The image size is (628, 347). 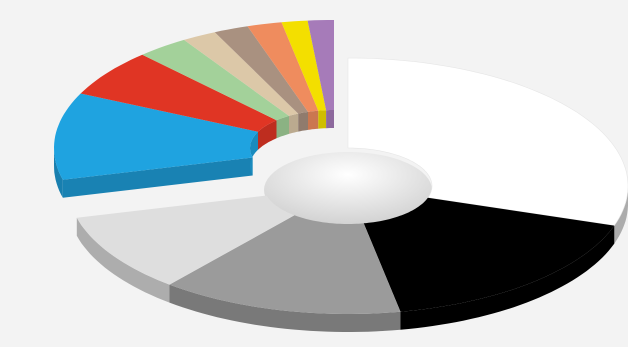 I want to click on slice-cut, so click(x=157, y=177).